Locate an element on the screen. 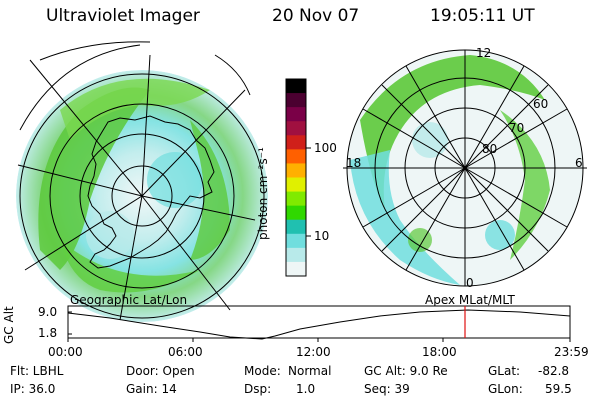  mode-value: Normal is located at coordinates (310, 371).